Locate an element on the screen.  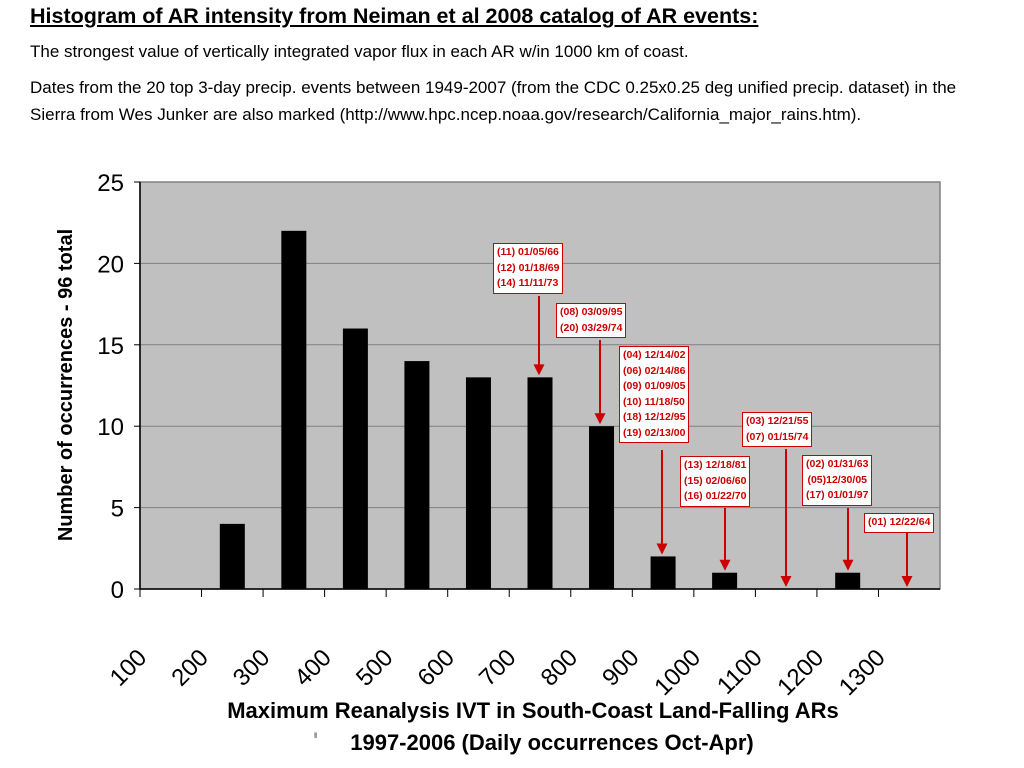
x-tick-label: 1100 is located at coordinates (740, 672).